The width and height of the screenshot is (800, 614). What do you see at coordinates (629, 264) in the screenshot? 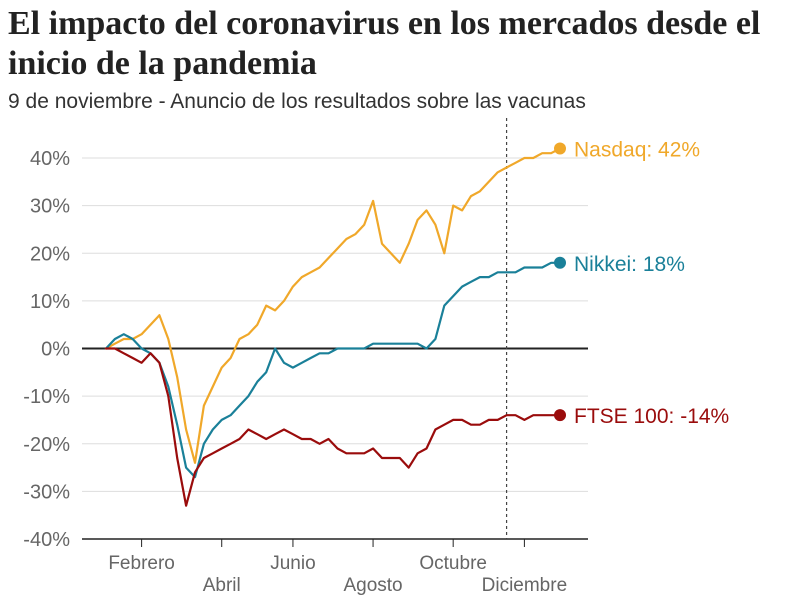
I see `series-end-label: Nikkei: 18%` at bounding box center [629, 264].